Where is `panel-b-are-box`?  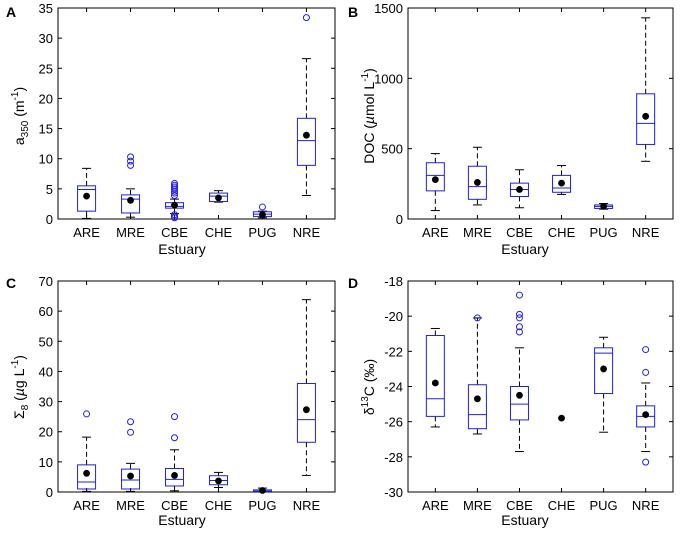 panel-b-are-box is located at coordinates (435, 177).